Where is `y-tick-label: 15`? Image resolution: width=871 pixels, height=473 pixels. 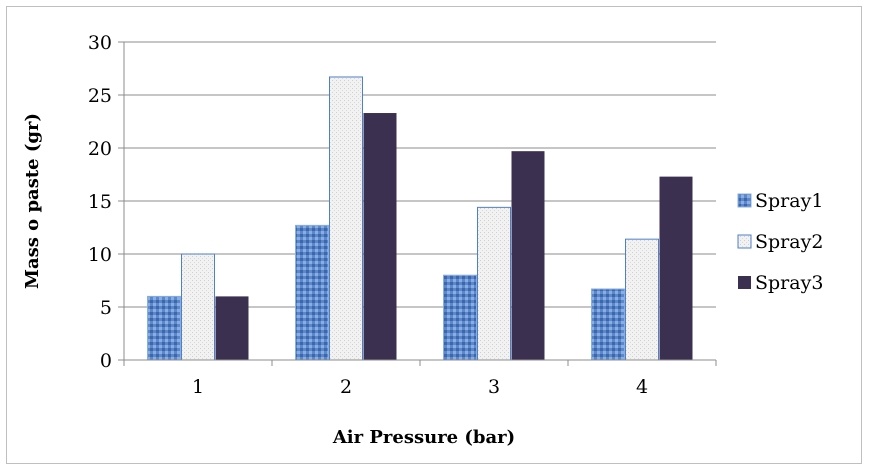
y-tick-label: 15 is located at coordinates (100, 202).